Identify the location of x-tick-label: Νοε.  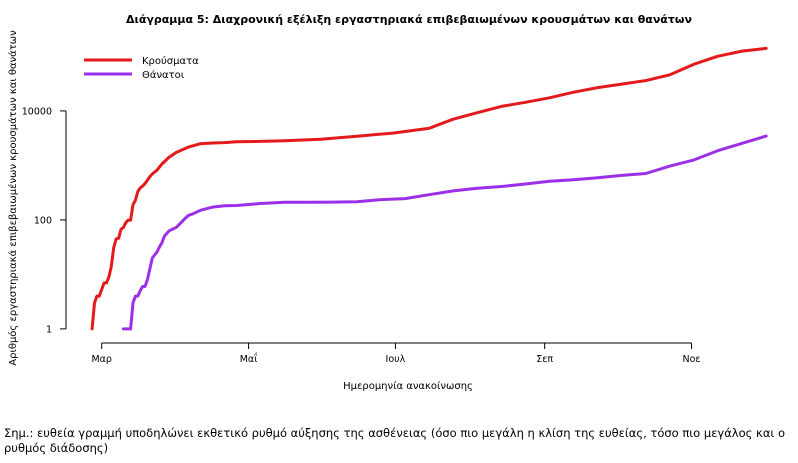
(692, 359).